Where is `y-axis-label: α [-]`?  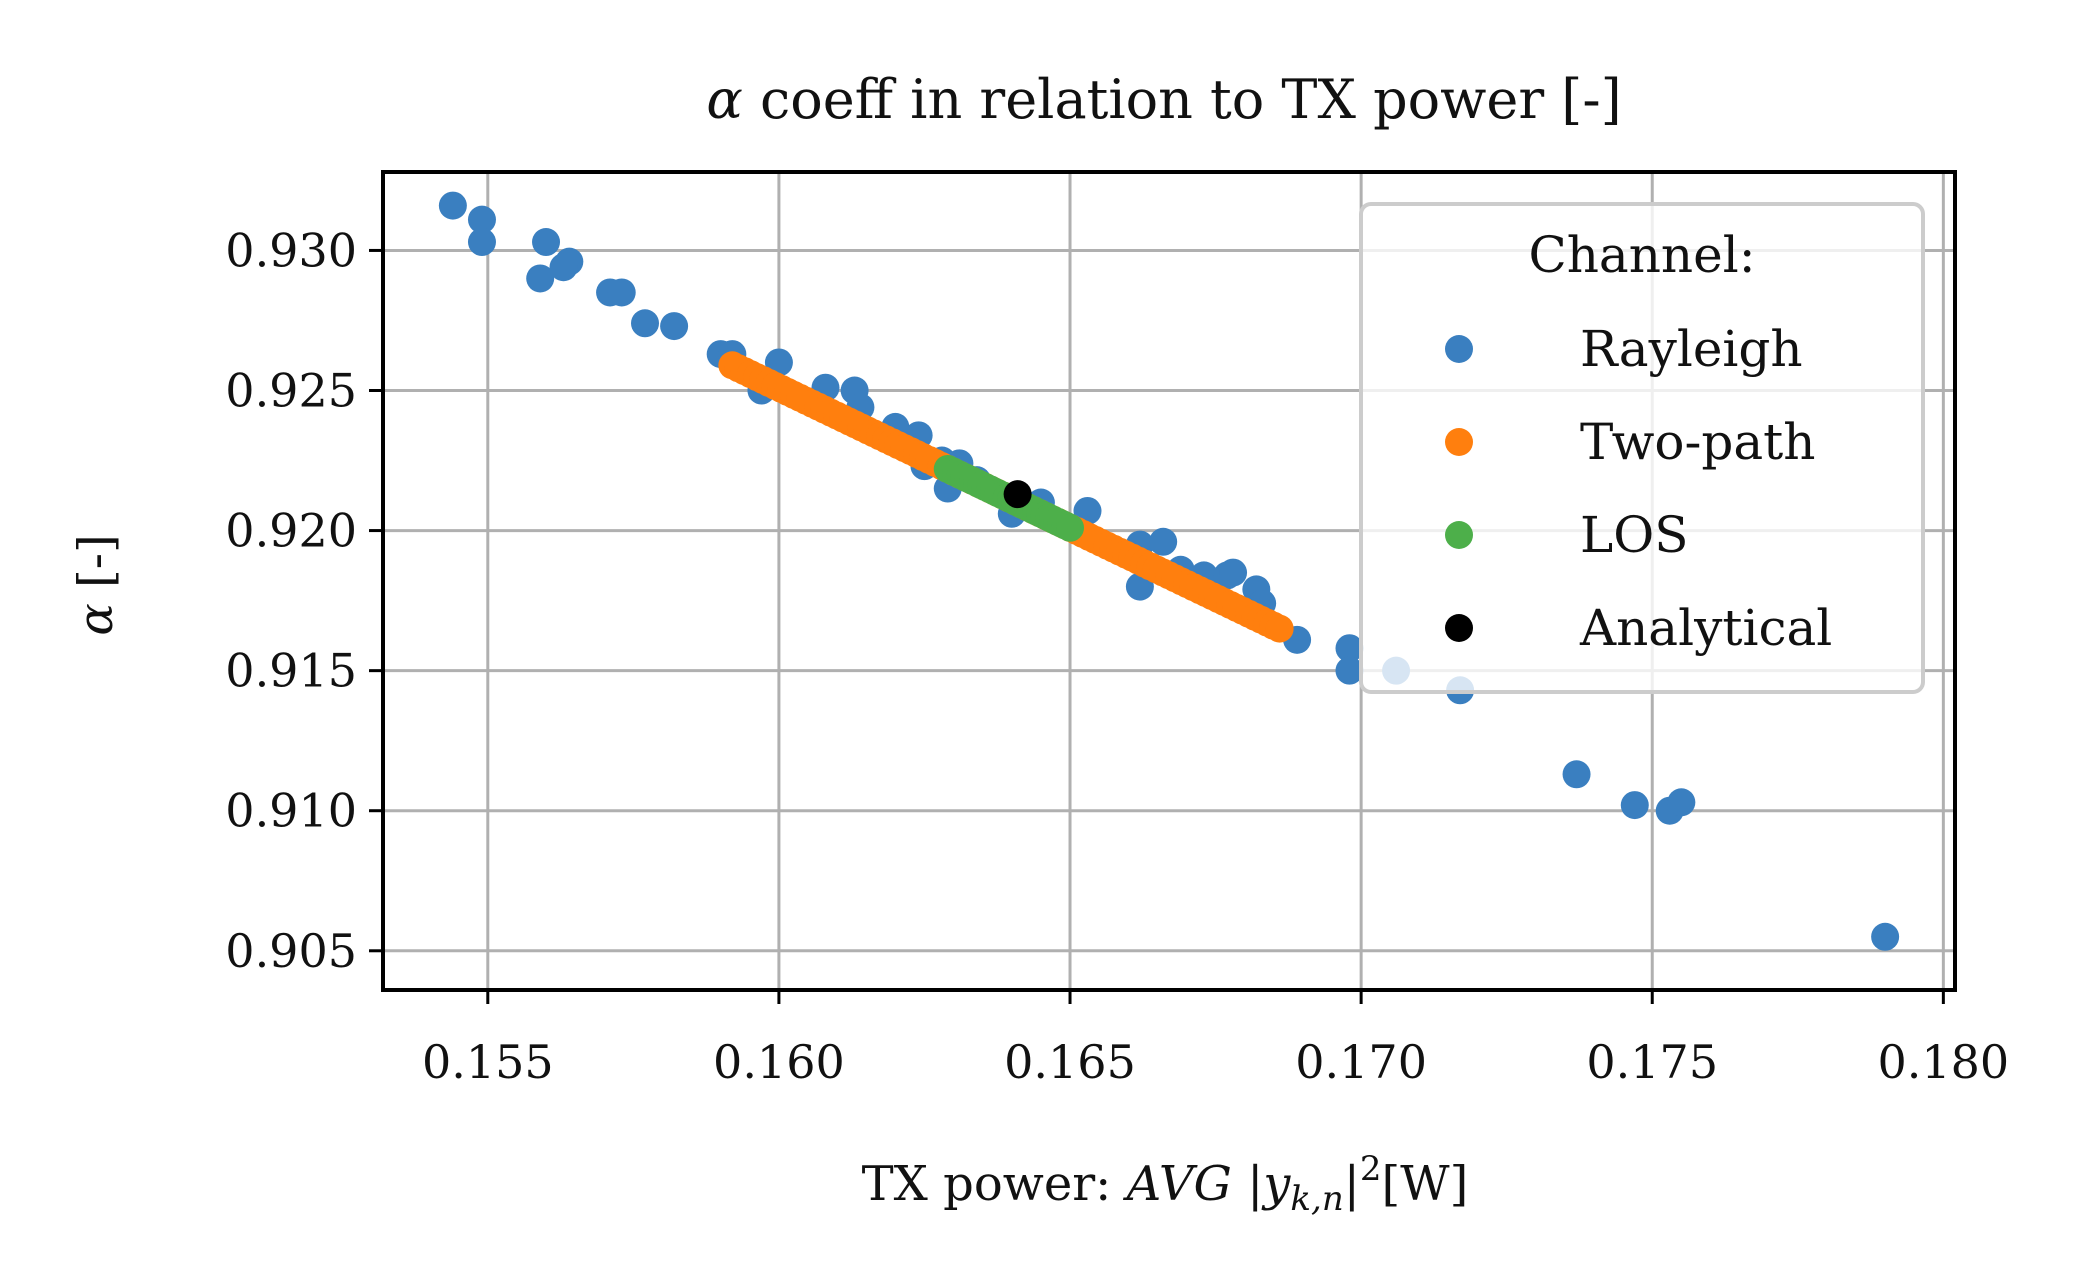 y-axis-label: α [-] is located at coordinates (96, 584).